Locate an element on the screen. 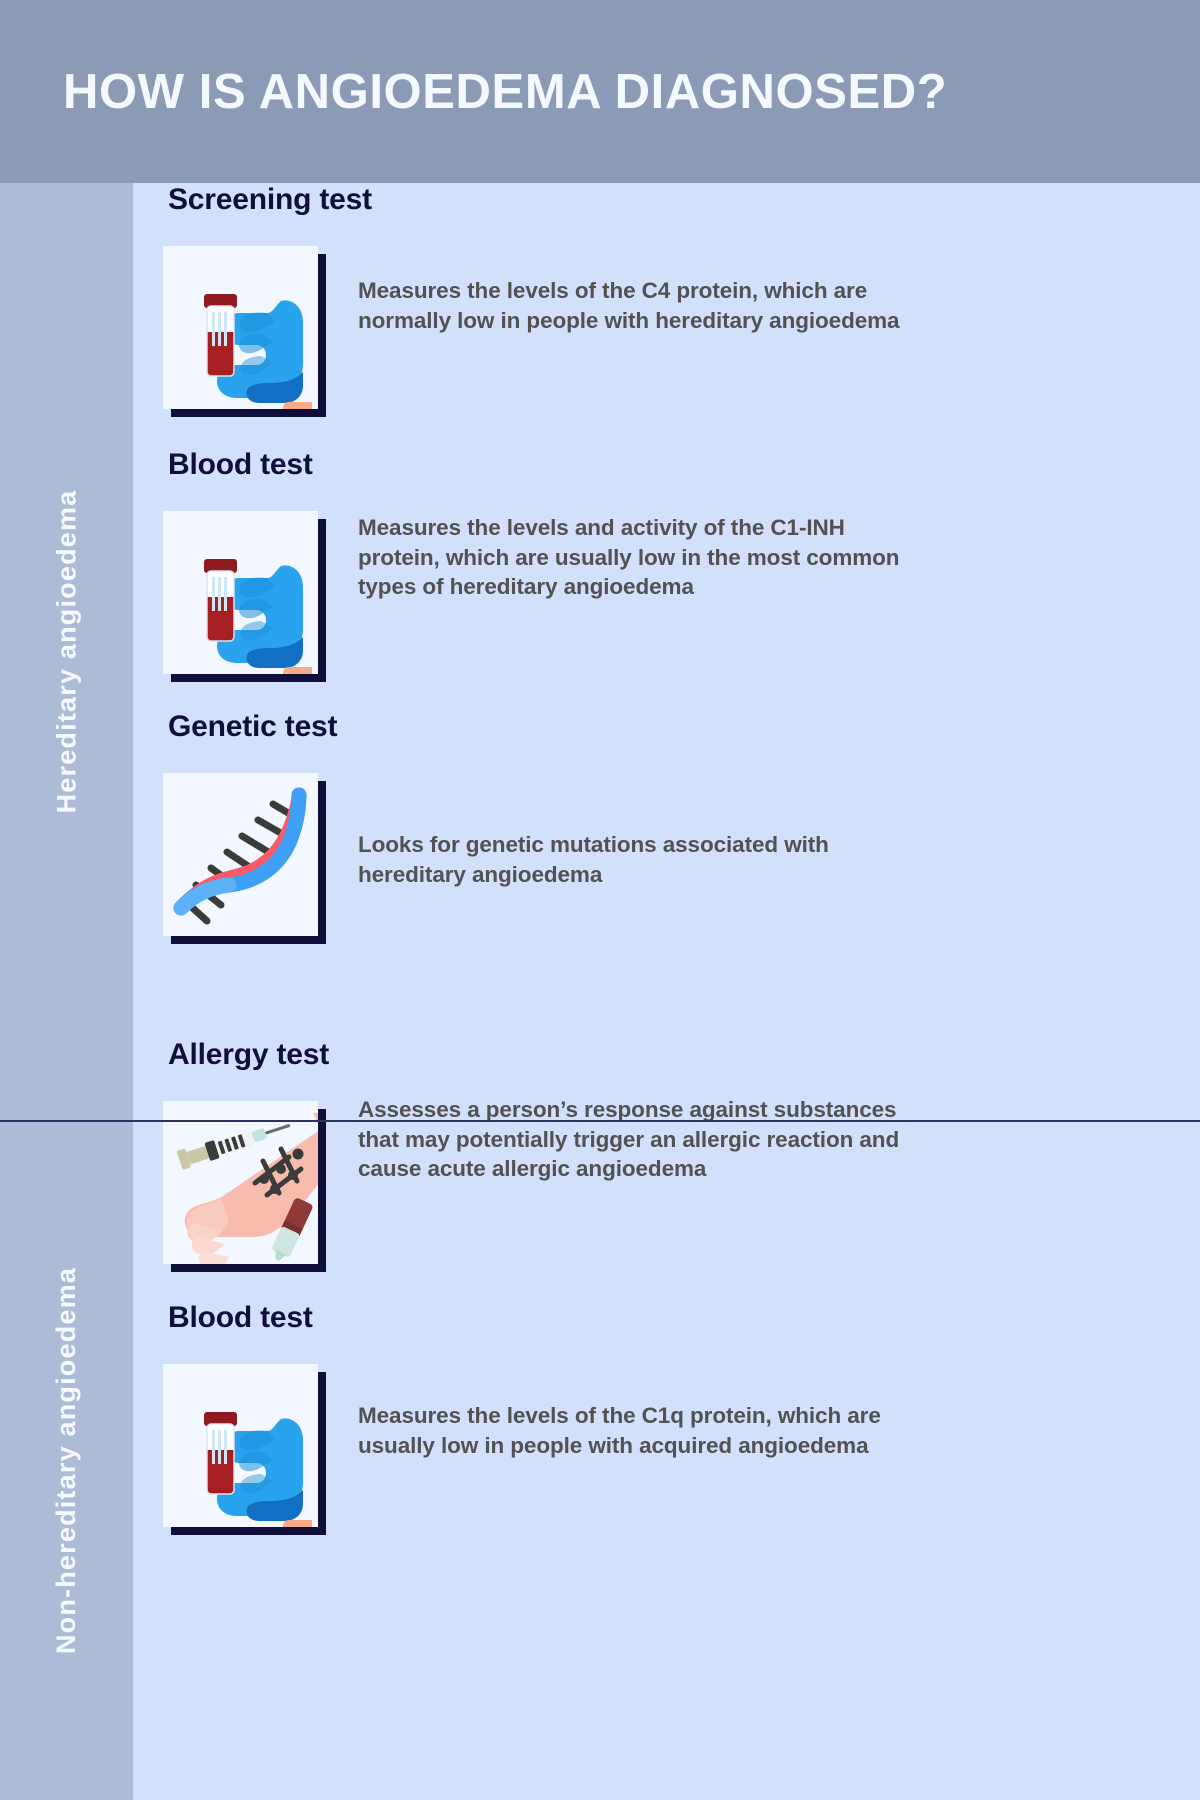 The image size is (1200, 1800). section-rail-non-hereditary: Non-hereditary angioedema is located at coordinates (66, 1460).